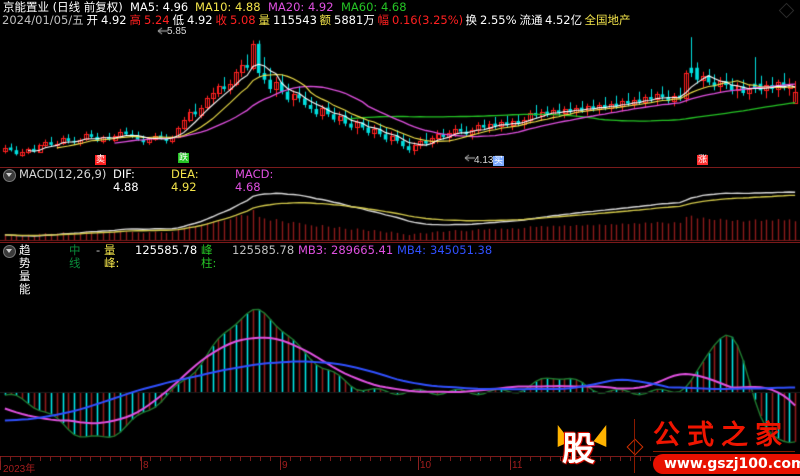 The height and width of the screenshot is (476, 800). I want to click on header-line1-item: MA5: 4.96, so click(159, 7).